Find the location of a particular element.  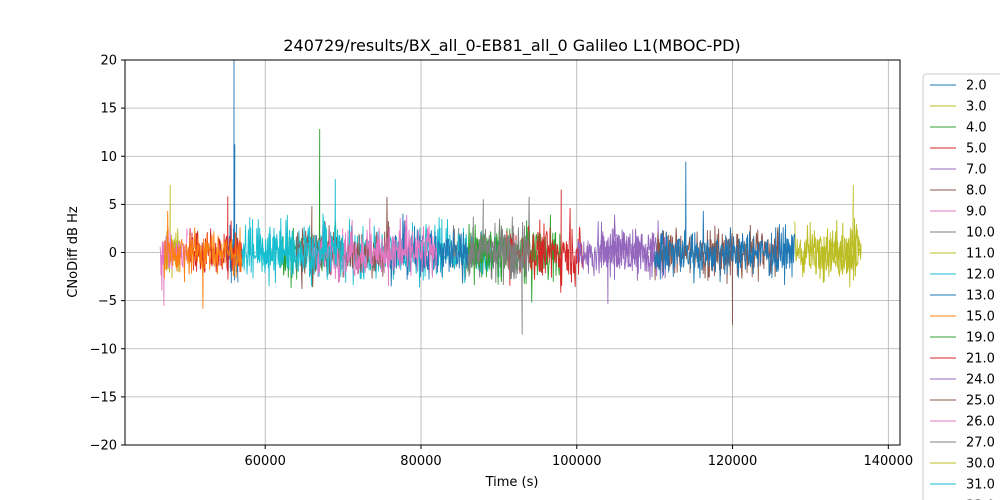

legend-frame is located at coordinates (961, 286).